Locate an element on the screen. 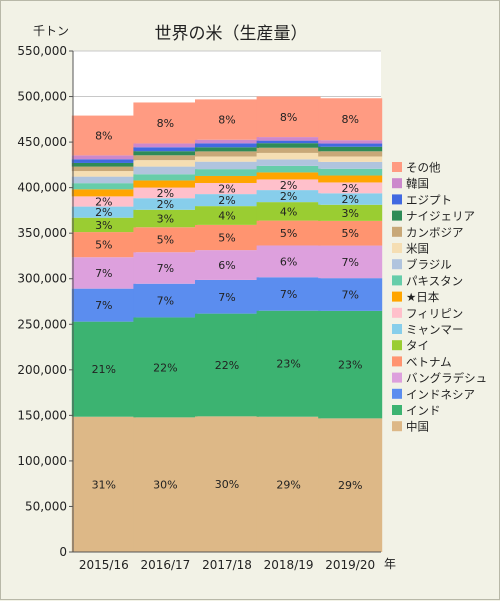  y-tick-label: 100,000 is located at coordinates (42, 461).